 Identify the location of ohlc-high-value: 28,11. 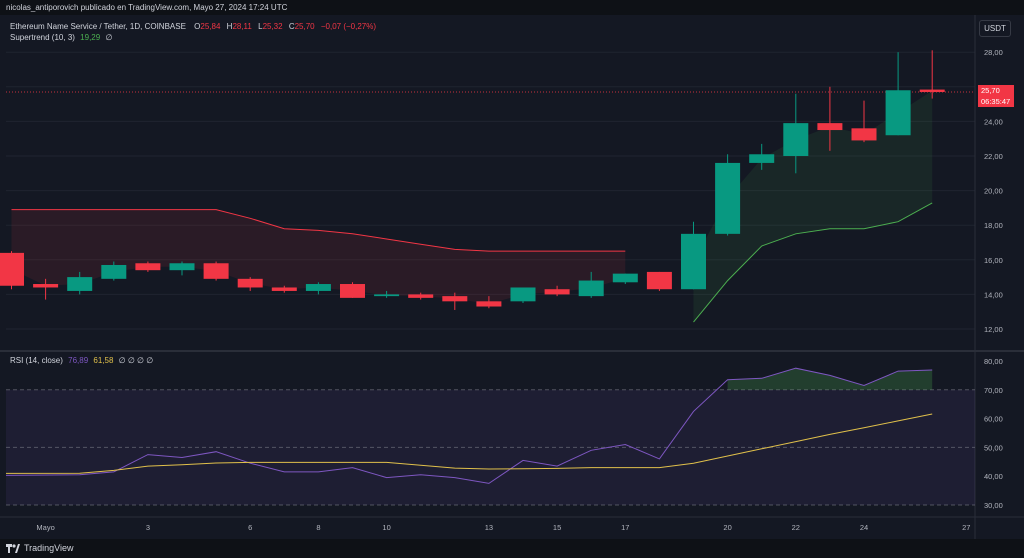
(242, 26).